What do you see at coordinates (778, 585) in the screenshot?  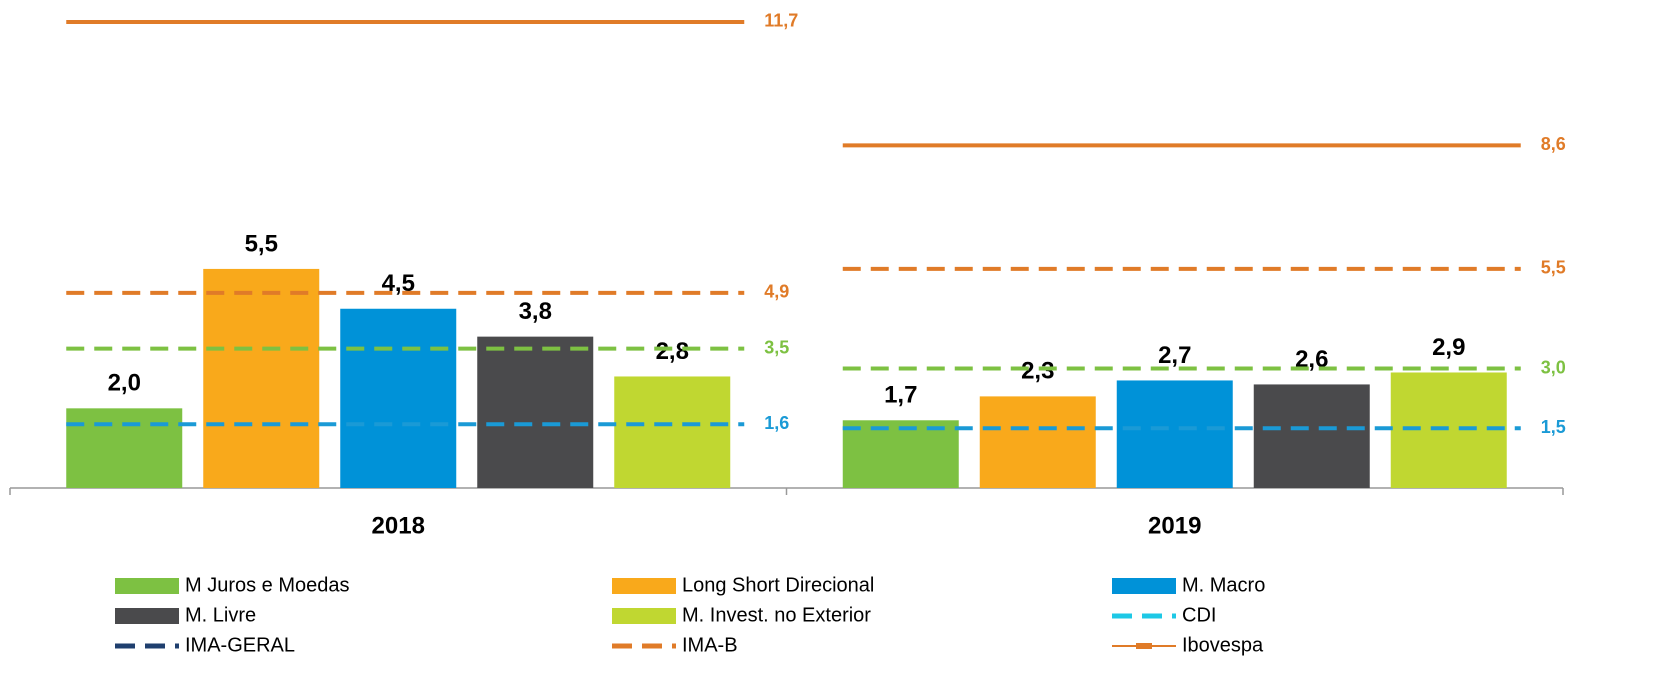 I see `legend-label: Long Short Direcional` at bounding box center [778, 585].